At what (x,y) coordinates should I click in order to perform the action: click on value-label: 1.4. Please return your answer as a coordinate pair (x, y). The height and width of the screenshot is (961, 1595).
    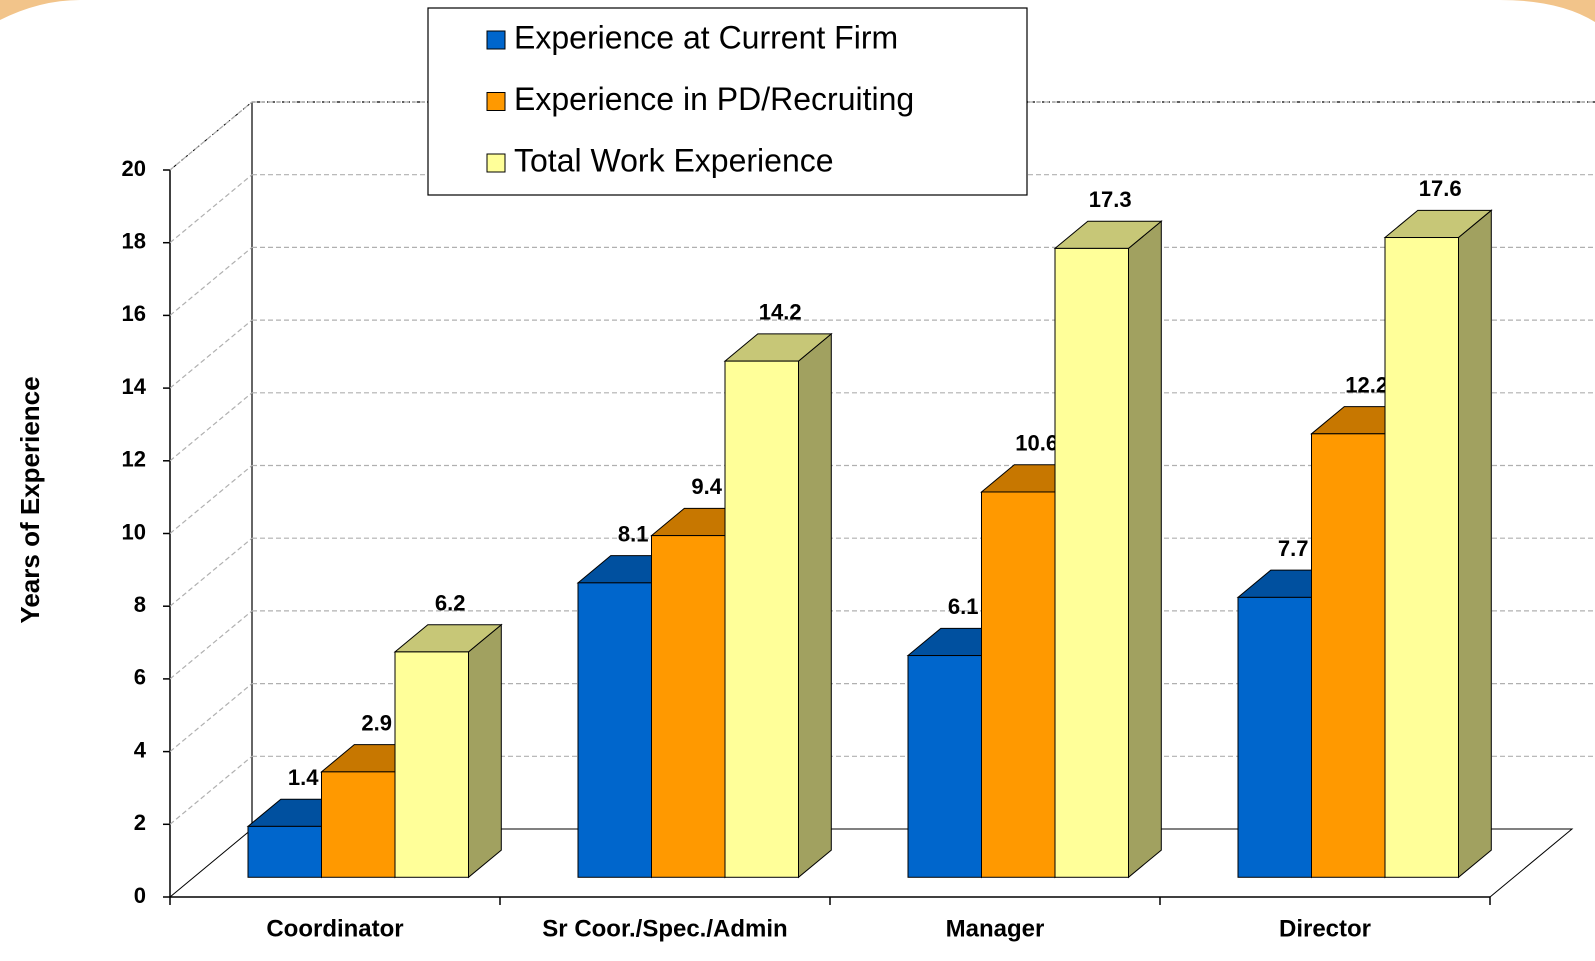
    Looking at the image, I should click on (303, 777).